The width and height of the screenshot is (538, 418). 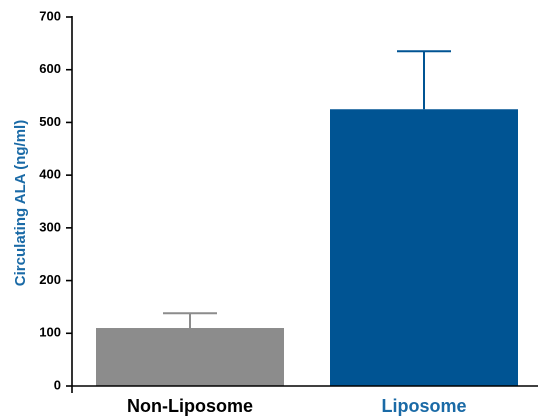 What do you see at coordinates (50, 279) in the screenshot?
I see `y-tick-label: 200` at bounding box center [50, 279].